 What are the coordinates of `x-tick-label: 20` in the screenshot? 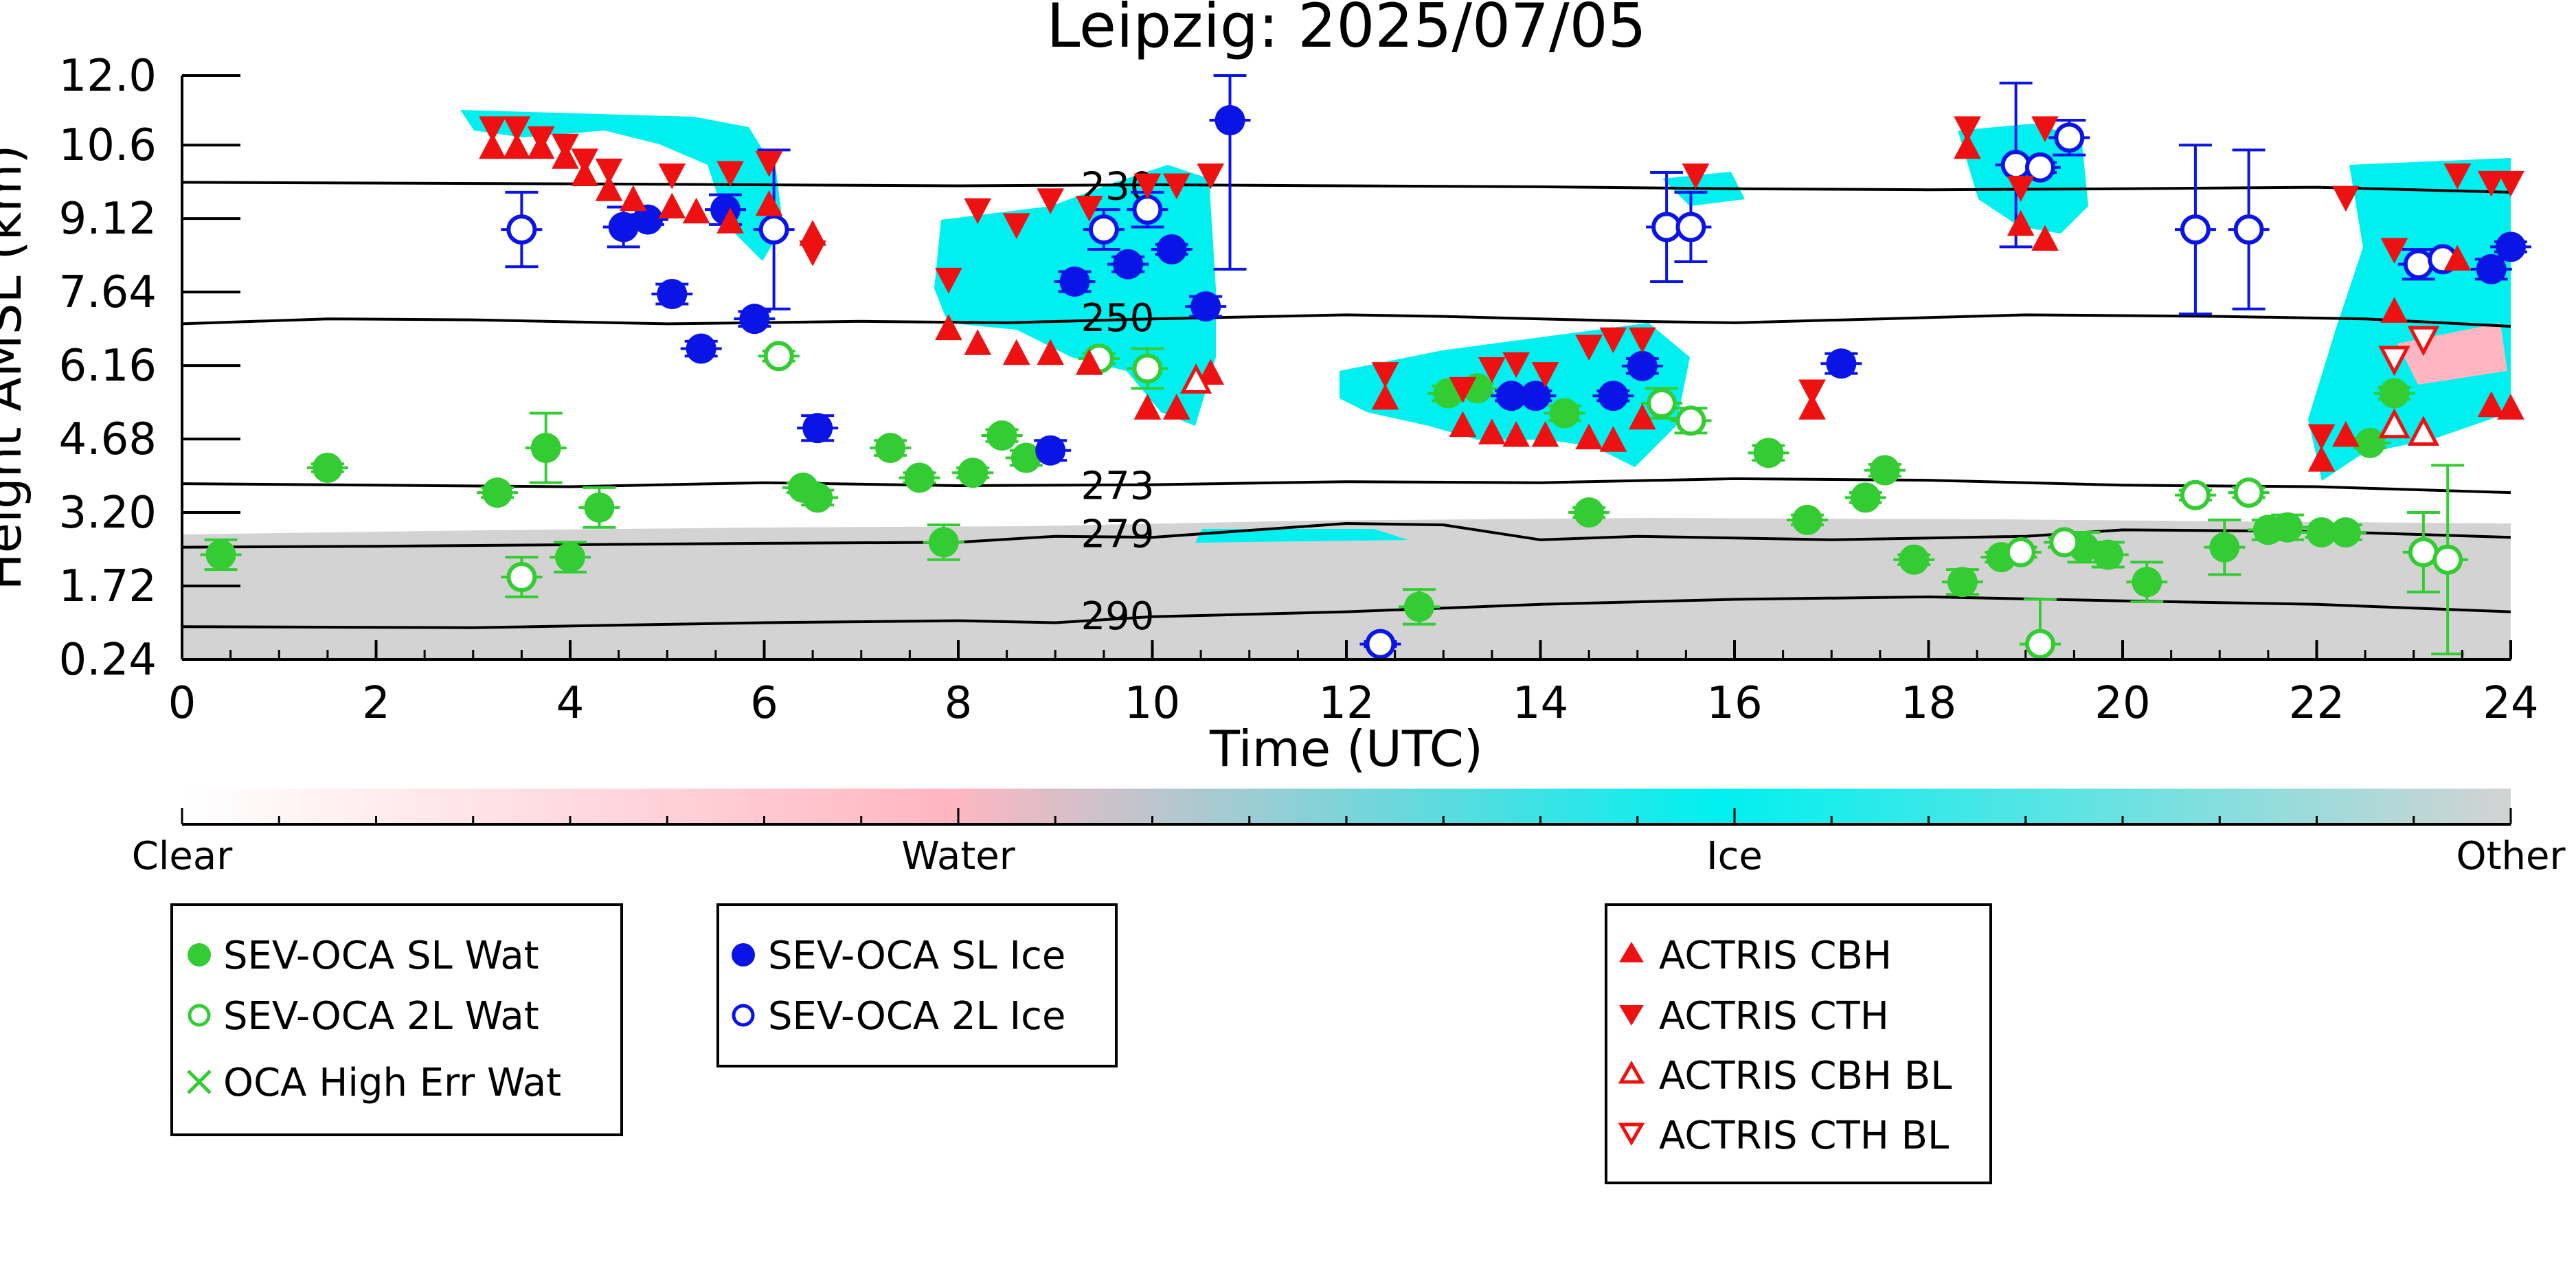 It's located at (2122, 703).